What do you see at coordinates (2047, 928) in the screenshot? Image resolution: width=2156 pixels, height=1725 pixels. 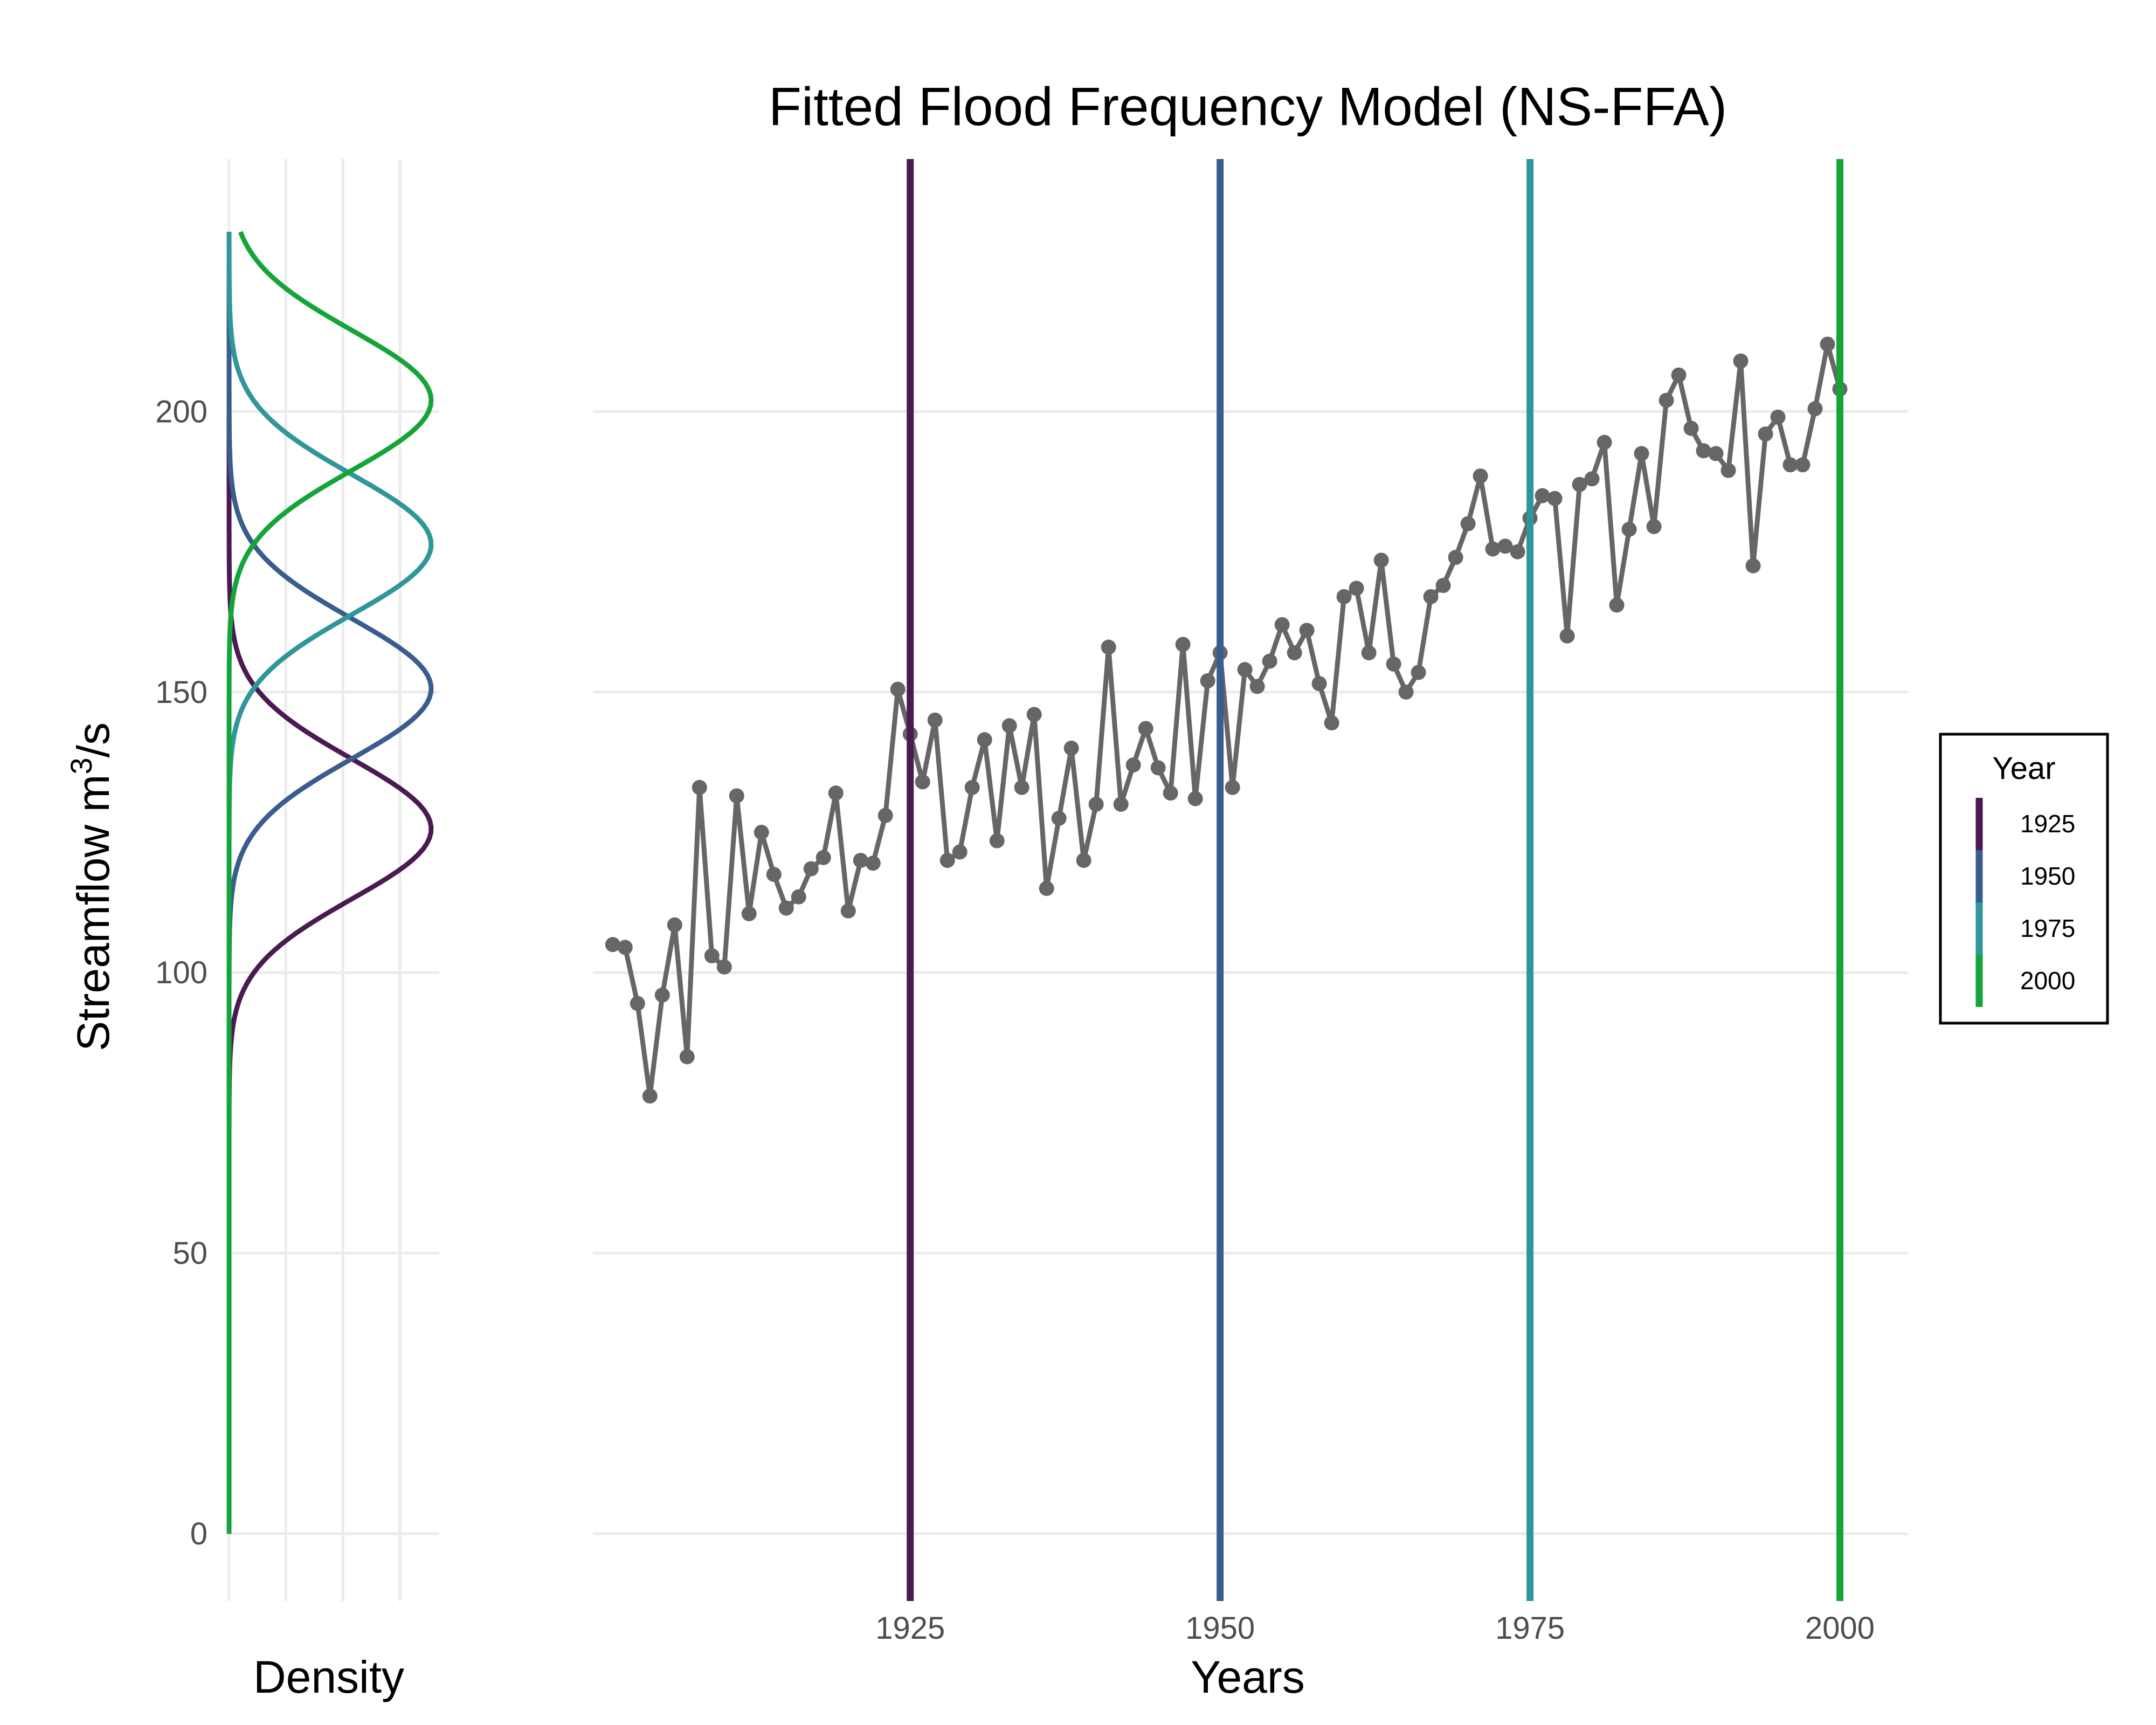 I see `legend-label-1975: 1975` at bounding box center [2047, 928].